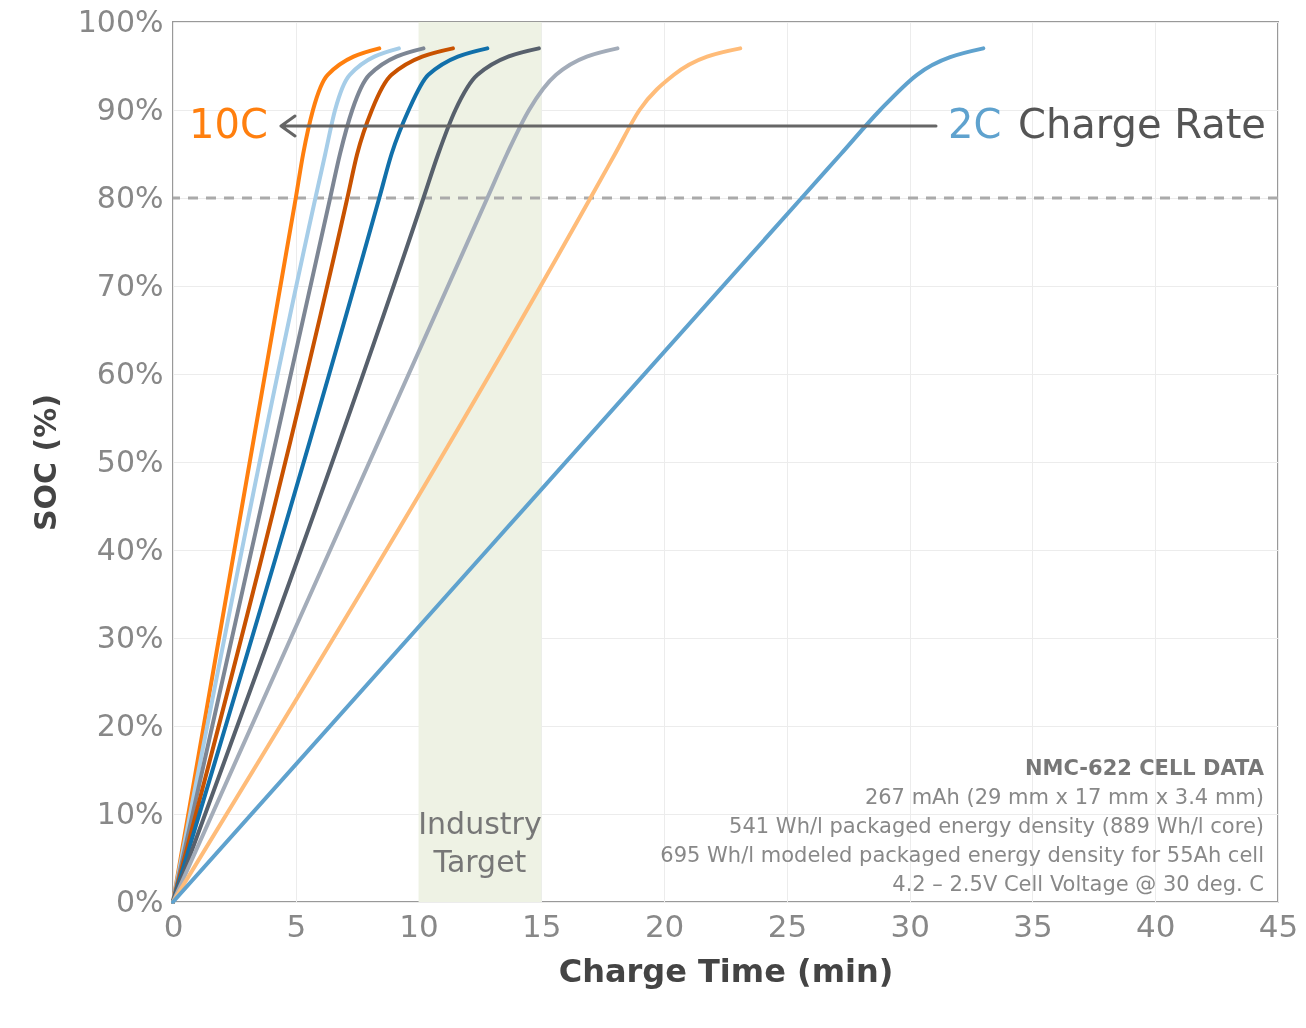 The width and height of the screenshot is (1306, 1028). What do you see at coordinates (910, 925) in the screenshot?
I see `x-tick-label: 30` at bounding box center [910, 925].